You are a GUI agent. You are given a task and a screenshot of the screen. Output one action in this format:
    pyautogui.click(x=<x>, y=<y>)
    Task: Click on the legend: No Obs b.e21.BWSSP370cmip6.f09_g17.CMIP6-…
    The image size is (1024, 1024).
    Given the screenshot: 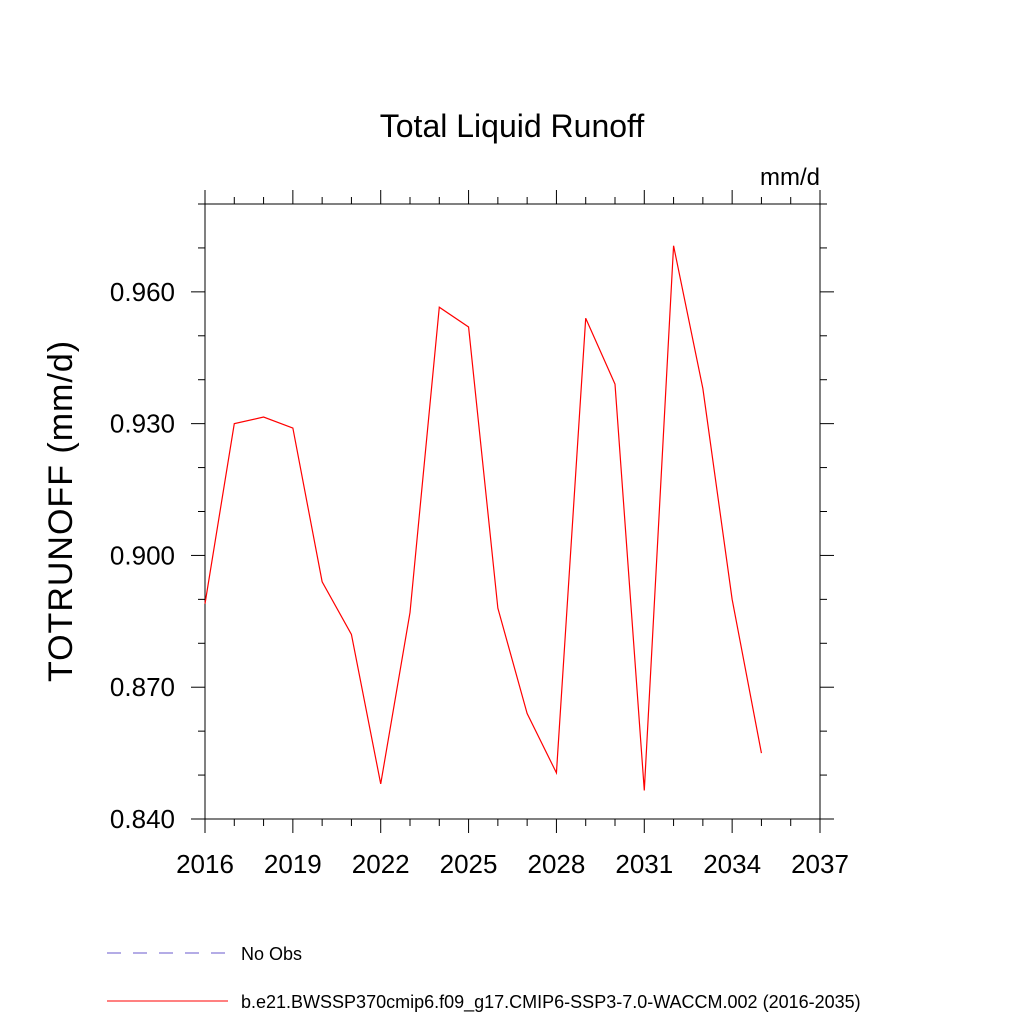 What is the action you would take?
    pyautogui.click(x=484, y=978)
    